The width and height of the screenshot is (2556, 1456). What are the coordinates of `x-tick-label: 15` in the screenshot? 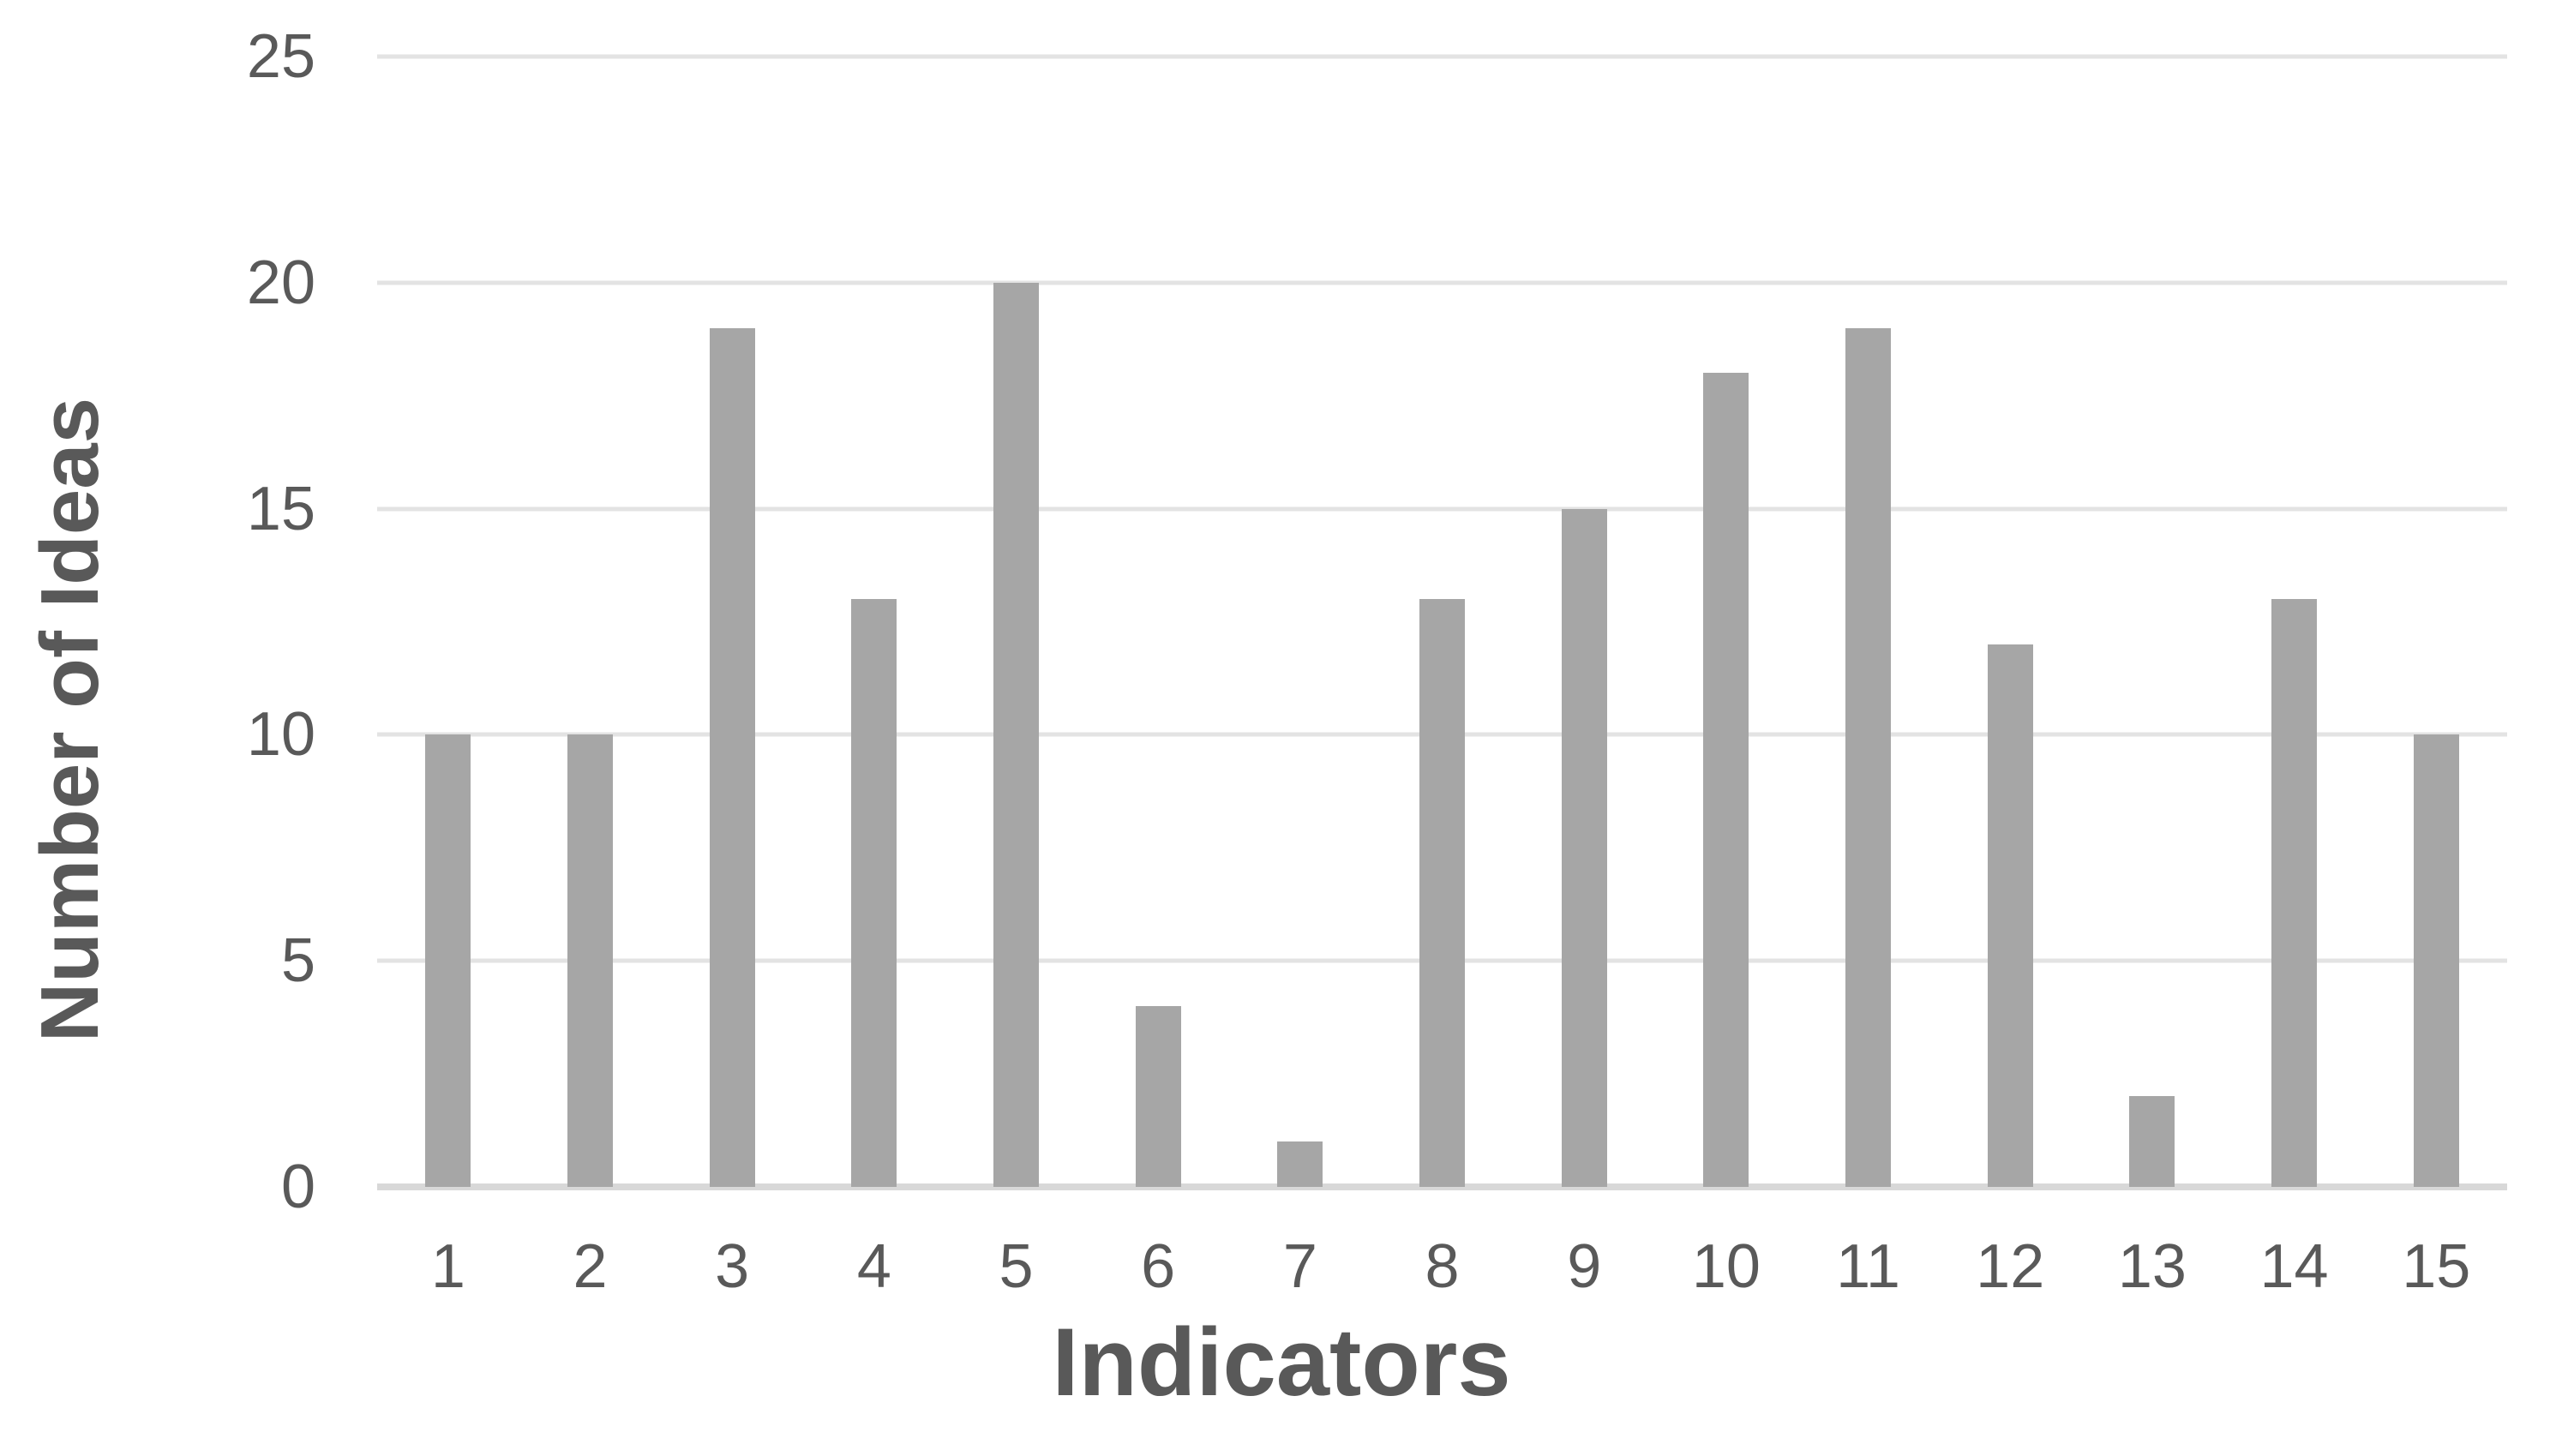 It's located at (2436, 1266).